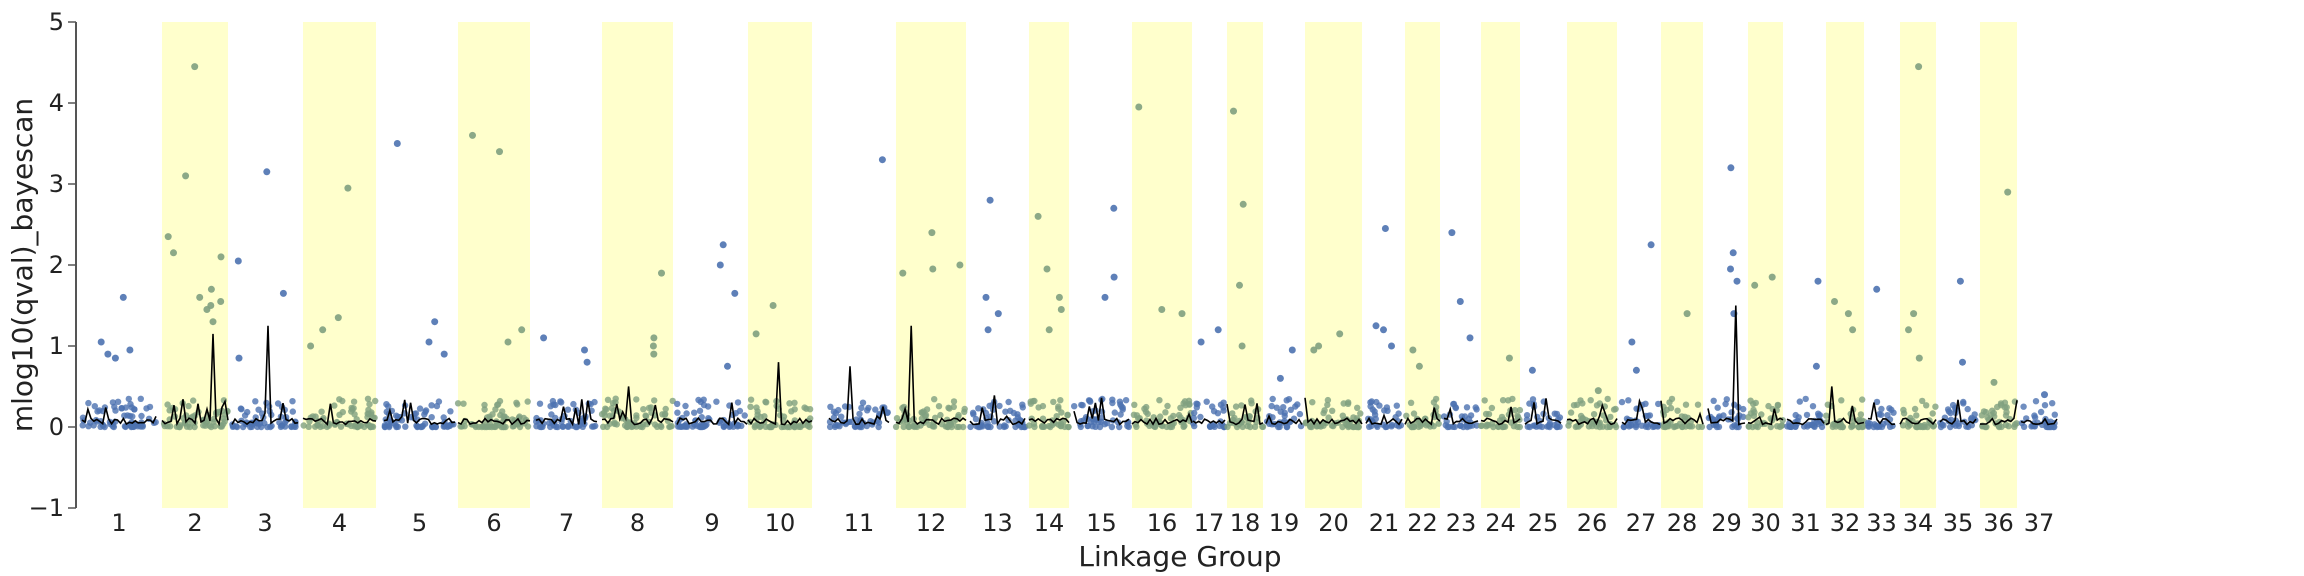 Image resolution: width=2304 pixels, height=576 pixels. Describe the element at coordinates (52, 265) in the screenshot. I see `y-axis-ticks: −1 0 1 2 3 4 5` at that location.